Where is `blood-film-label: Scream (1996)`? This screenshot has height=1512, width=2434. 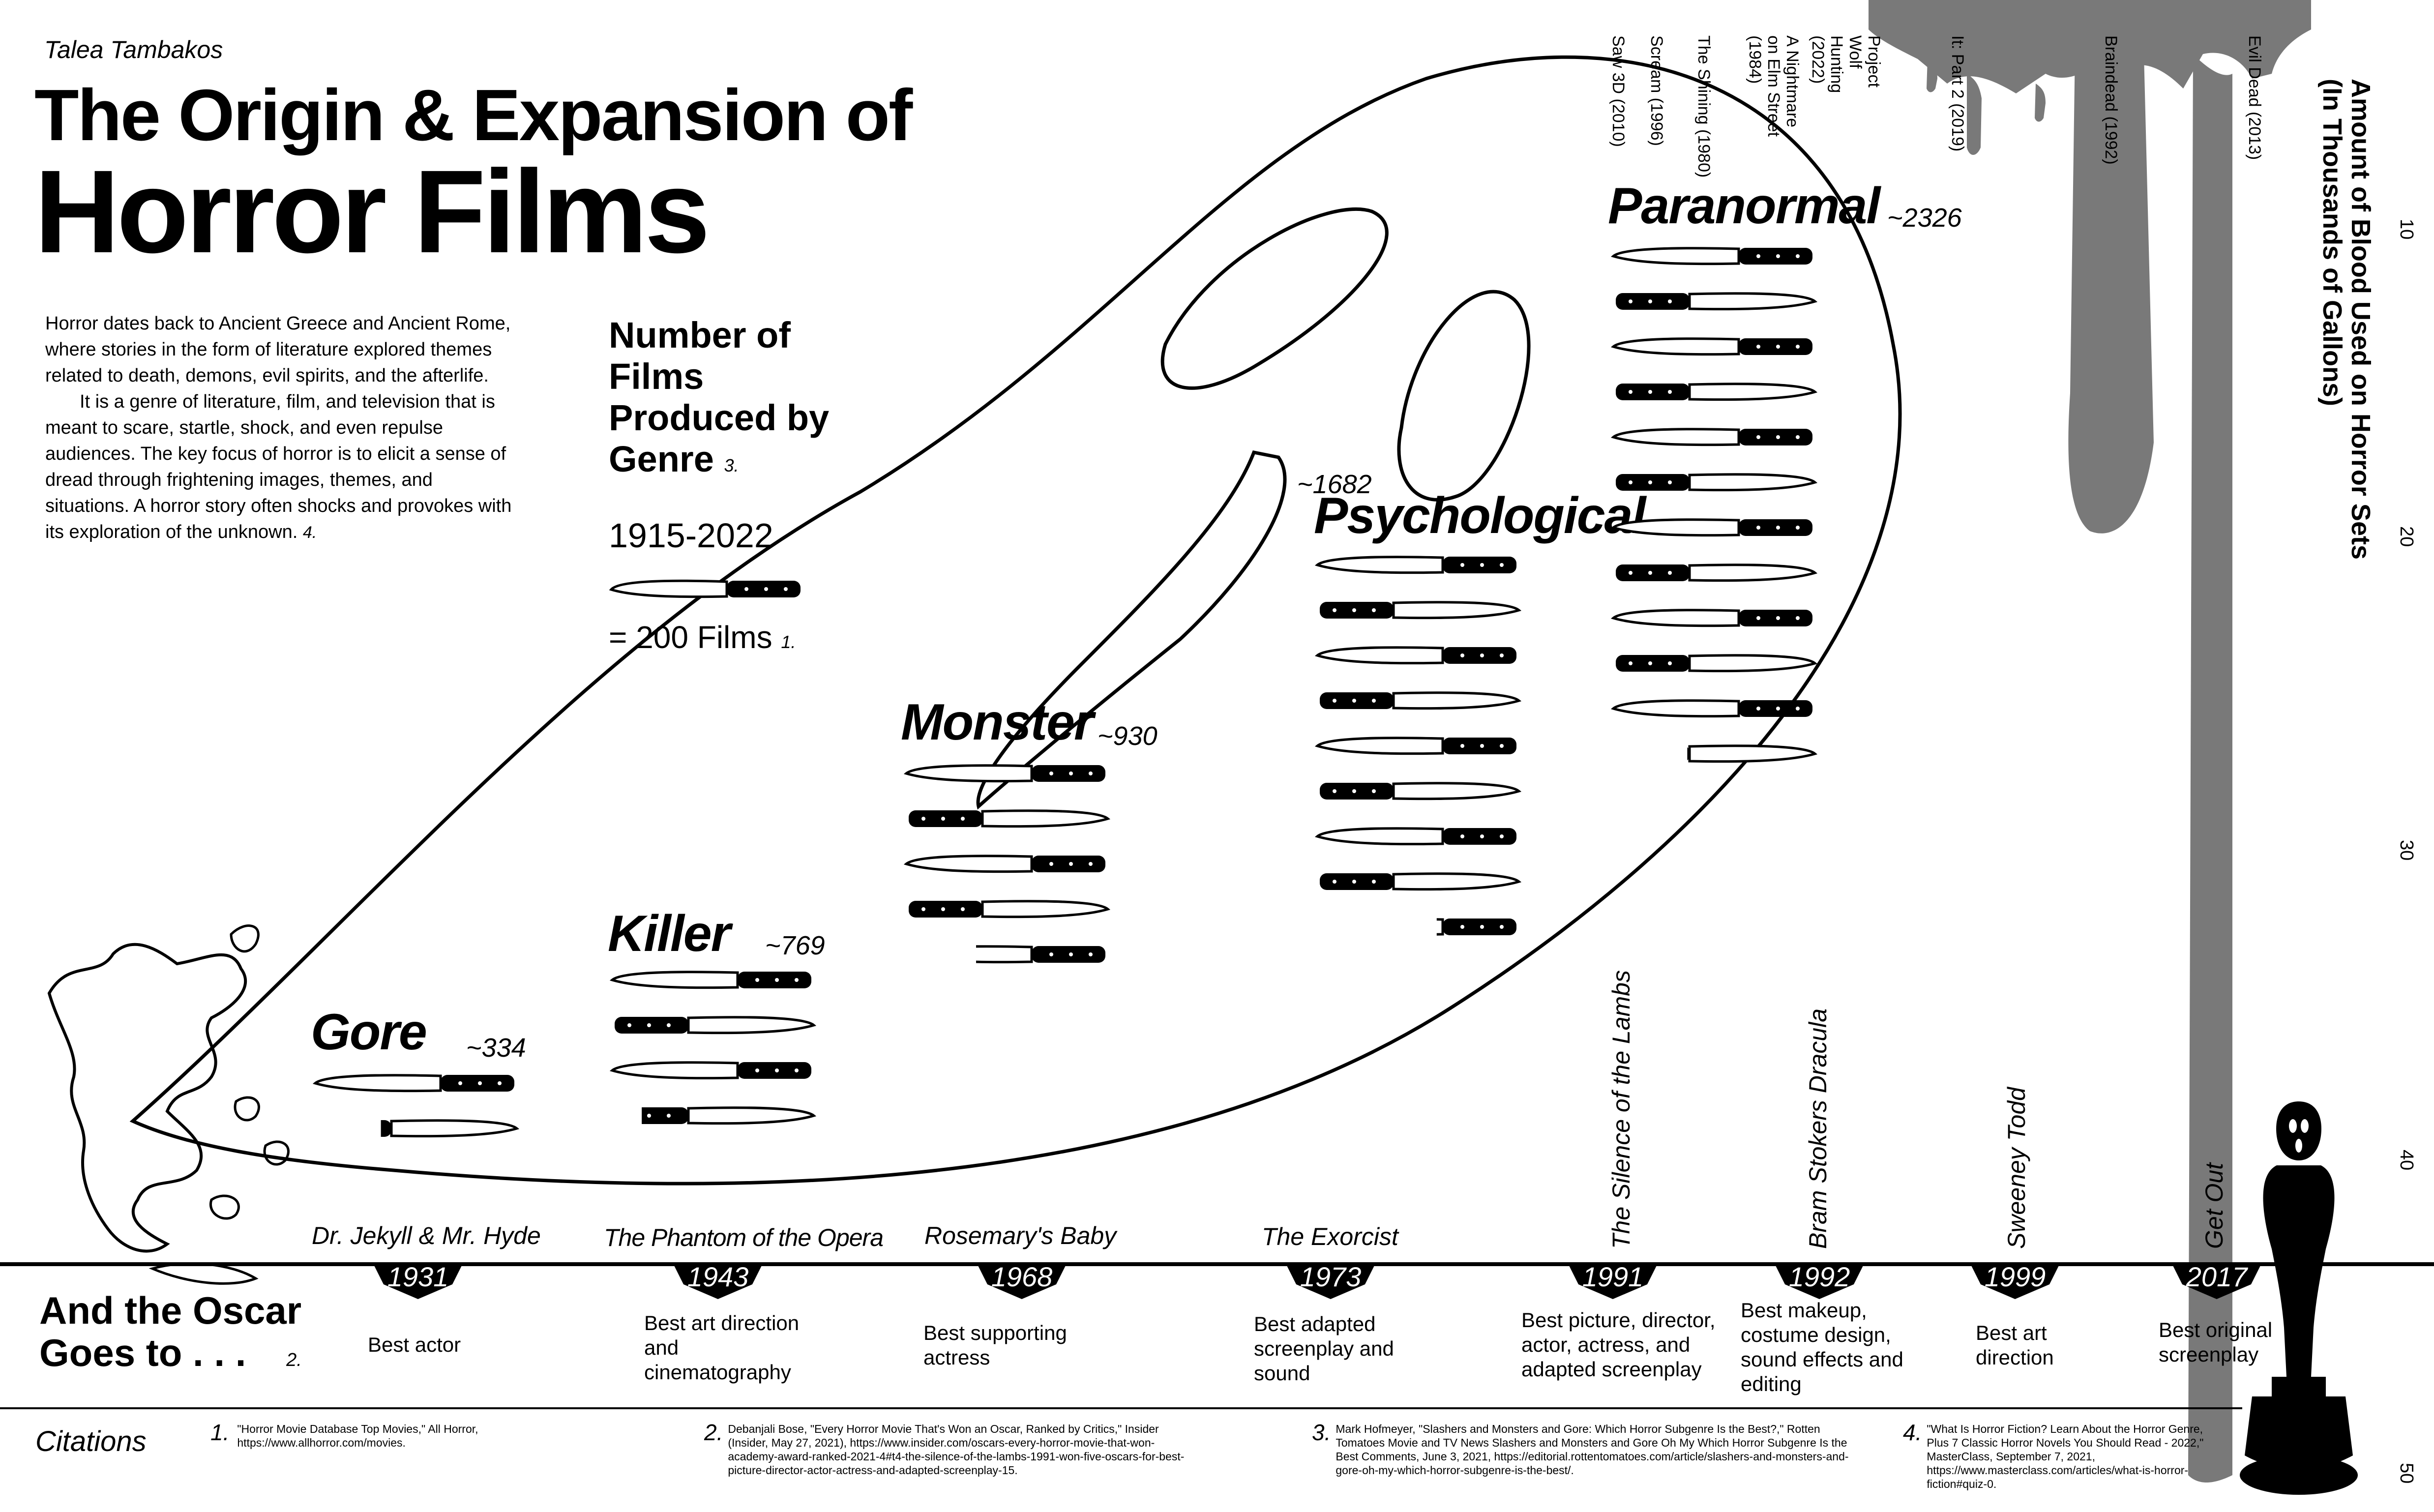 blood-film-label: Scream (1996) is located at coordinates (1656, 90).